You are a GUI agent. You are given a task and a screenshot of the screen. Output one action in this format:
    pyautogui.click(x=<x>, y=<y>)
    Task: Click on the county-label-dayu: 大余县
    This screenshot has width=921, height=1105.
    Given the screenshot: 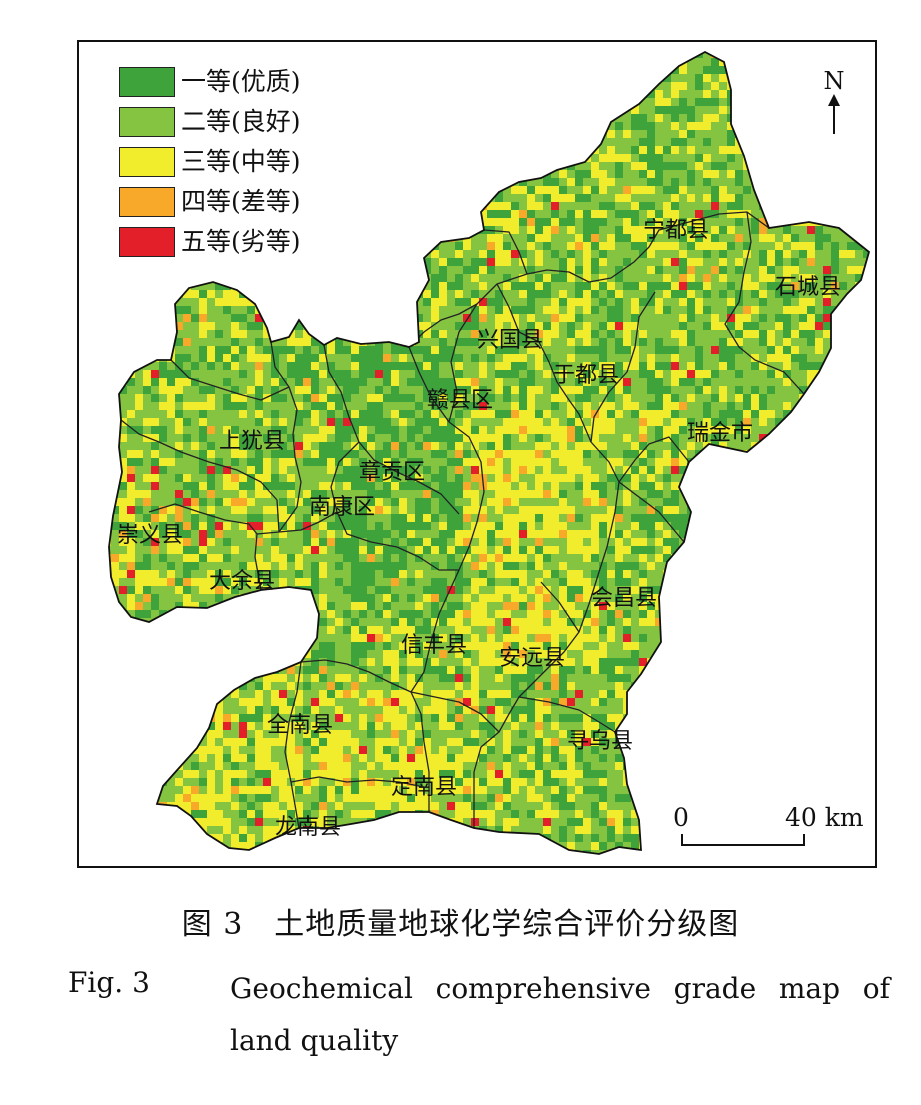 What is the action you would take?
    pyautogui.click(x=242, y=581)
    